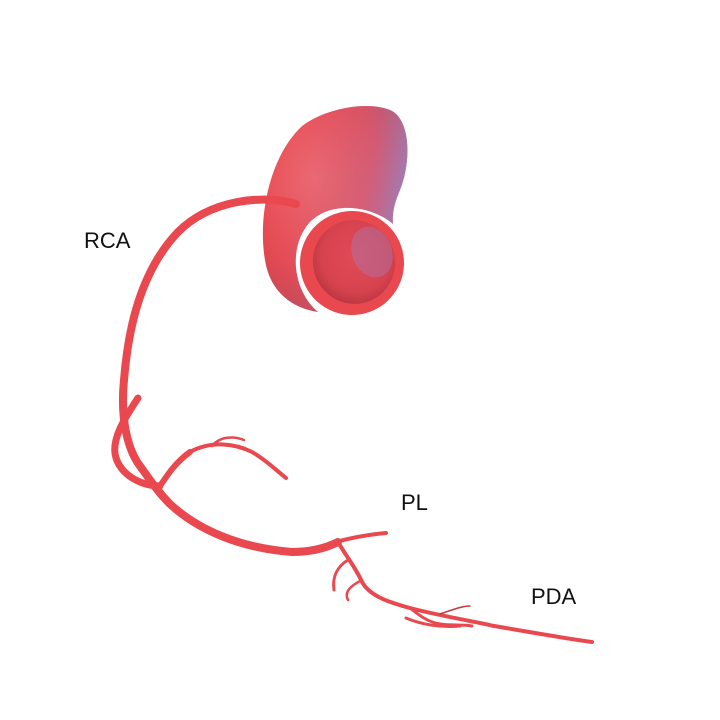 This screenshot has width=720, height=720. I want to click on marginal-branch, so click(238, 461).